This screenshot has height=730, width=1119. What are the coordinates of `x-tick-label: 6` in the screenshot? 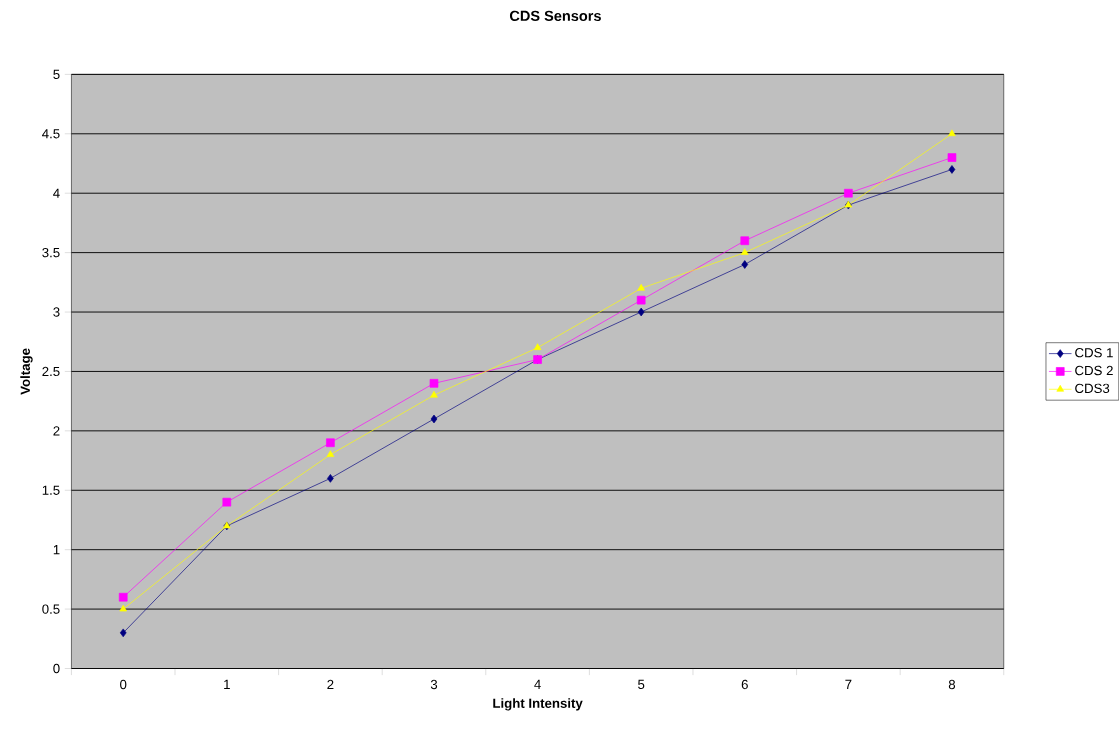 It's located at (744, 684).